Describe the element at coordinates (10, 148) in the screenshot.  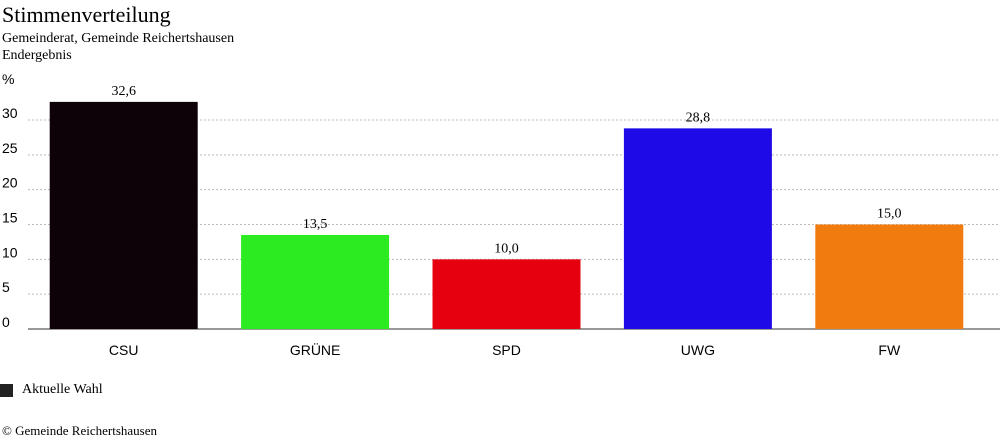
I see `y-tick-label: 25` at that location.